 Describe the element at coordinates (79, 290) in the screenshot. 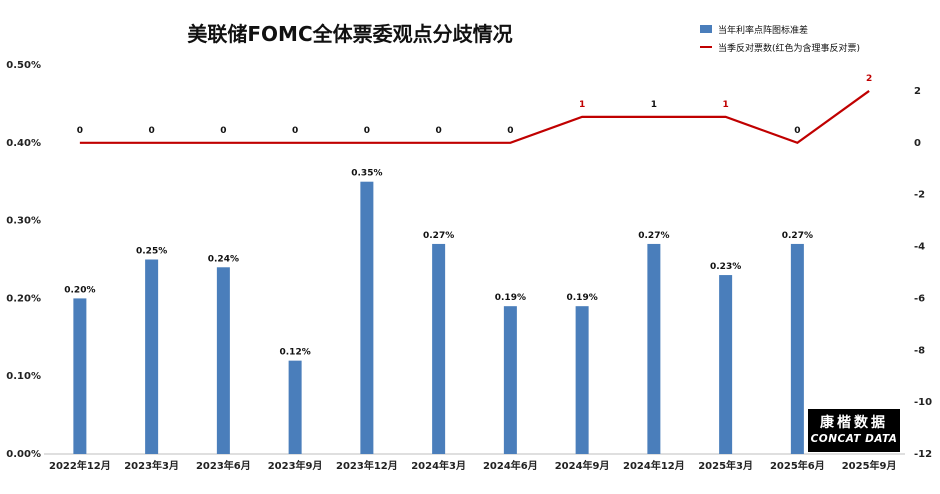

I see `bar-data-label: 0.20%` at that location.